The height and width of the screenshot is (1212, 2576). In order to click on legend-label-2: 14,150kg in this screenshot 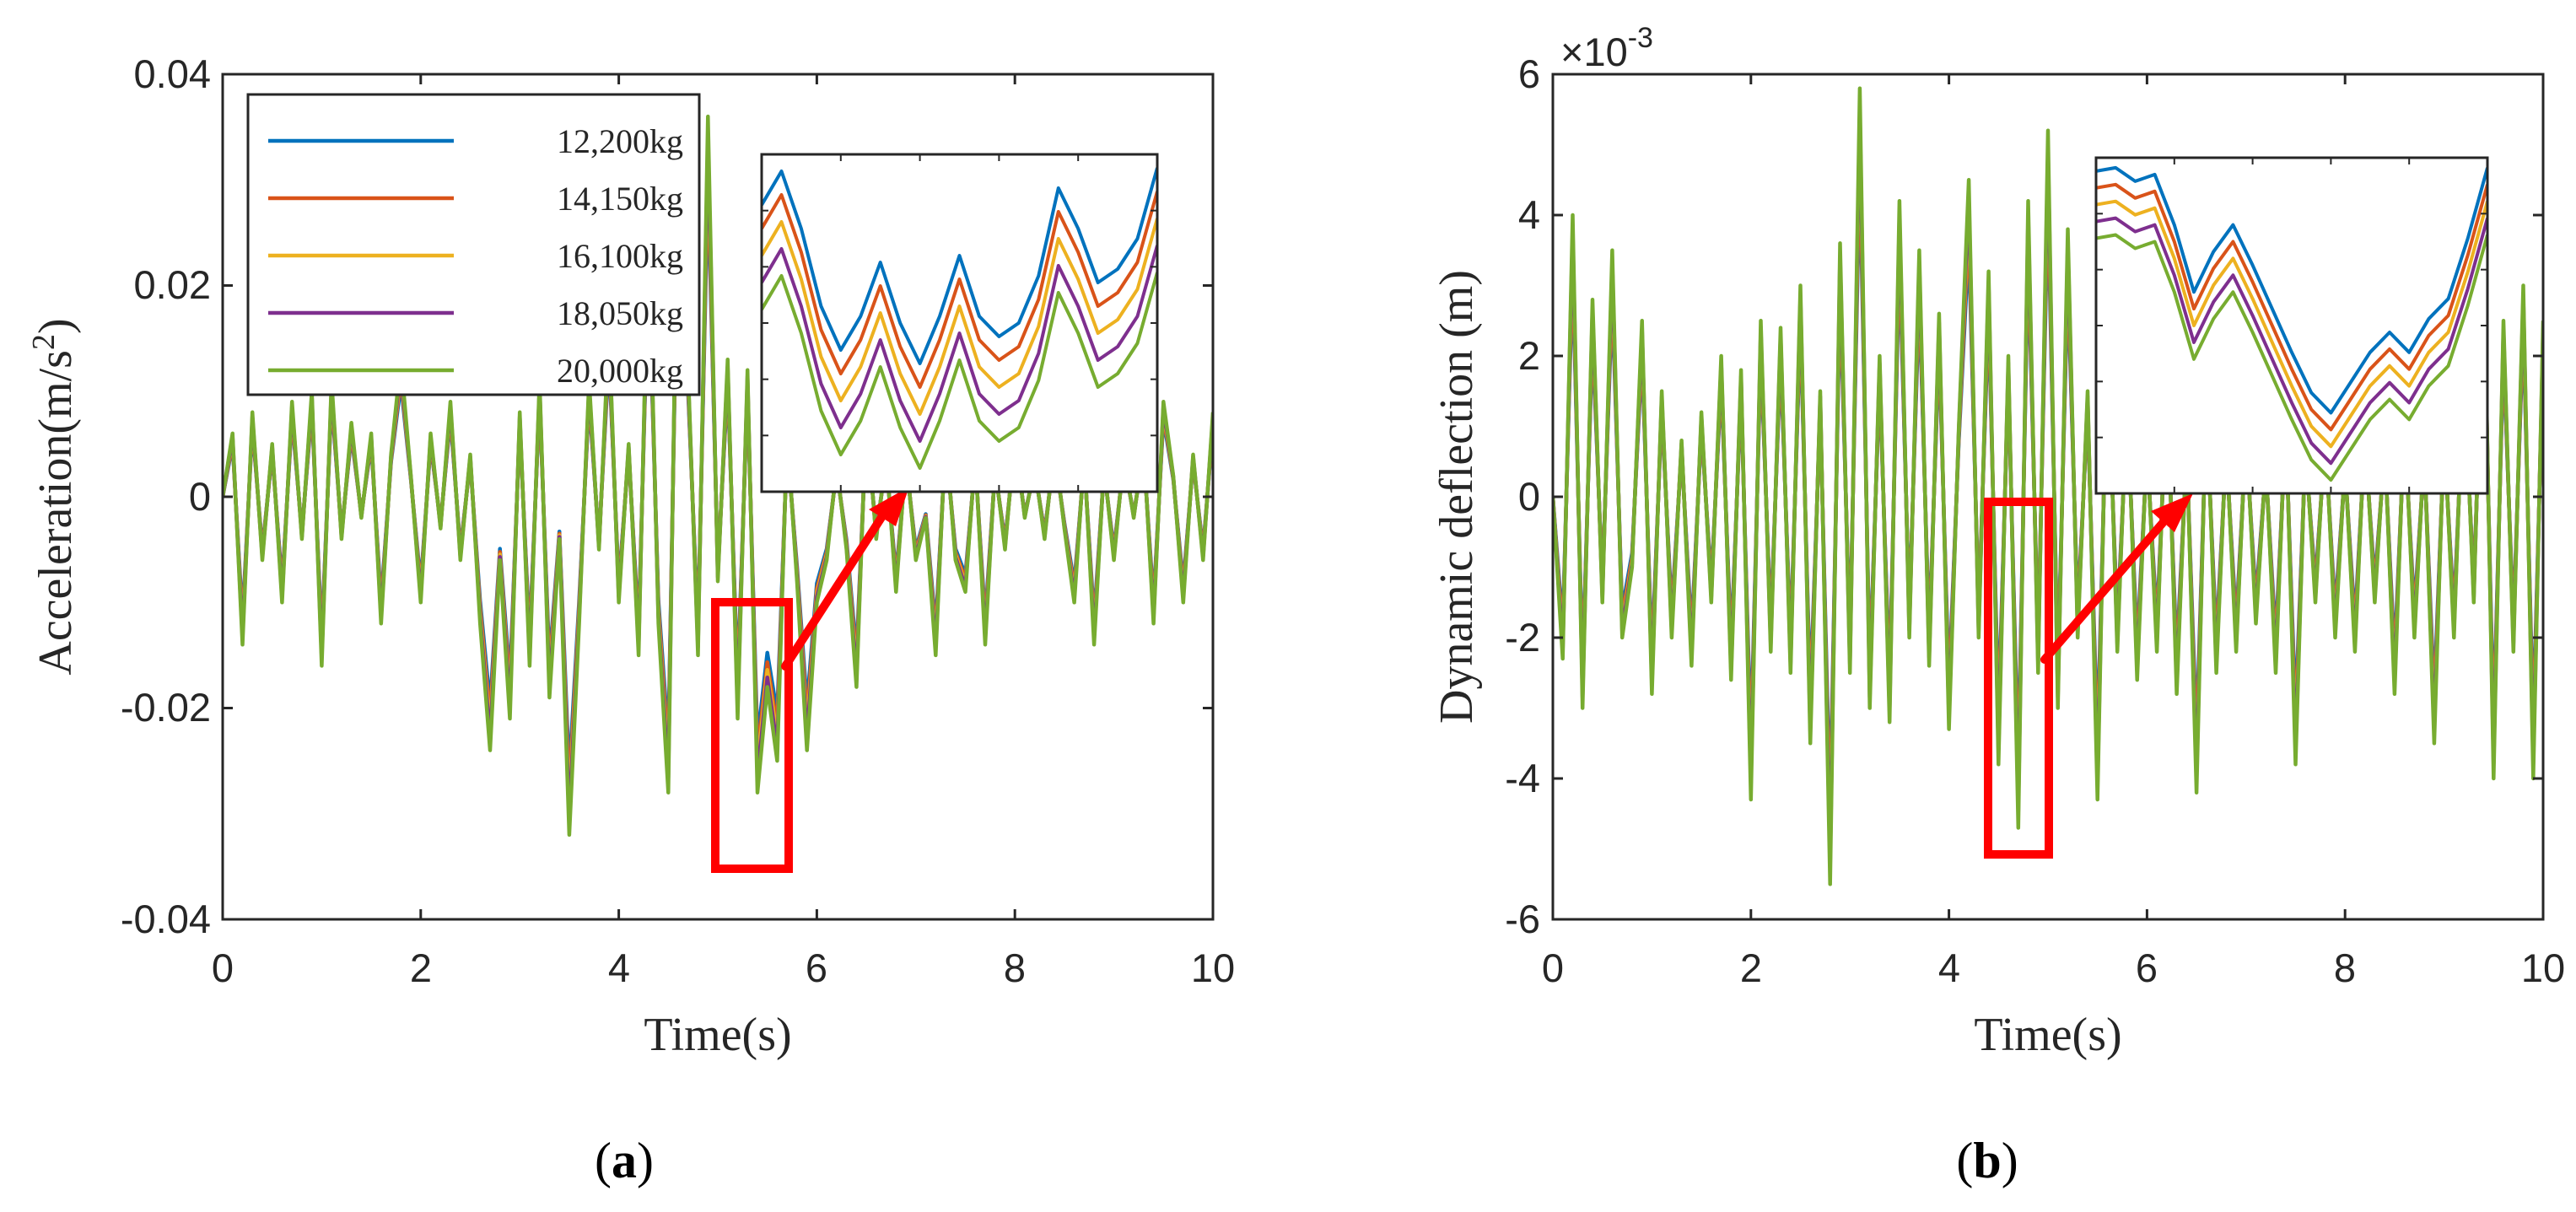, I will do `click(620, 199)`.